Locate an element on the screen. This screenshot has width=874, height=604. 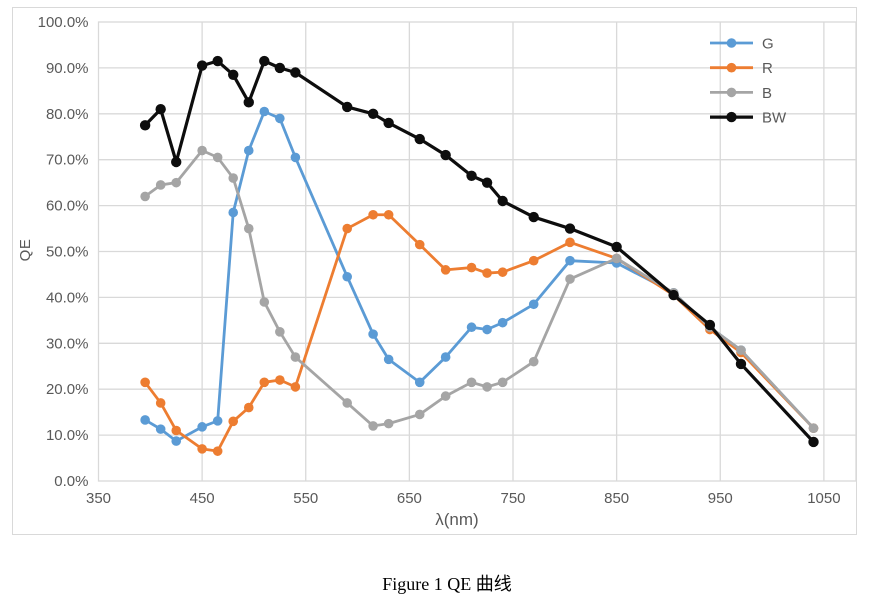
x-tick-label: 650 is located at coordinates (409, 498).